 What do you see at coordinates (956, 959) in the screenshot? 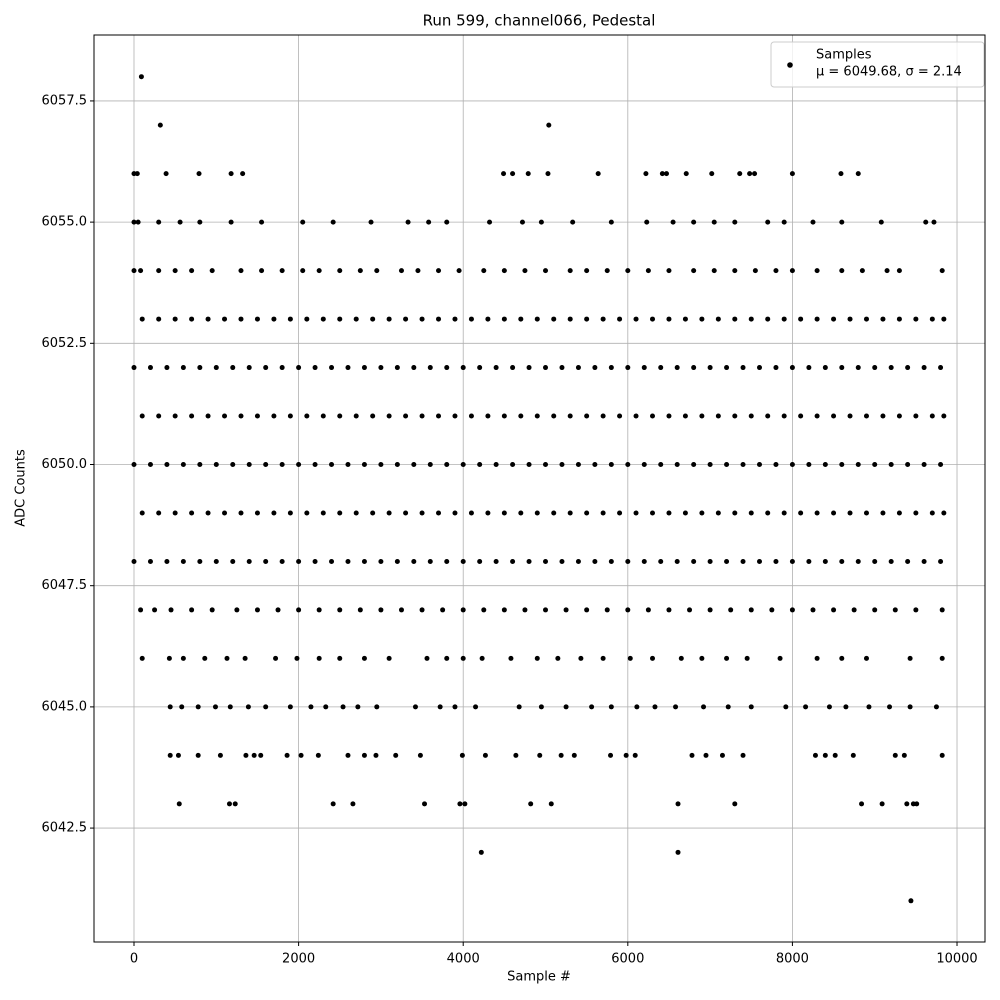
I see `x-tick-label: 10000` at bounding box center [956, 959].